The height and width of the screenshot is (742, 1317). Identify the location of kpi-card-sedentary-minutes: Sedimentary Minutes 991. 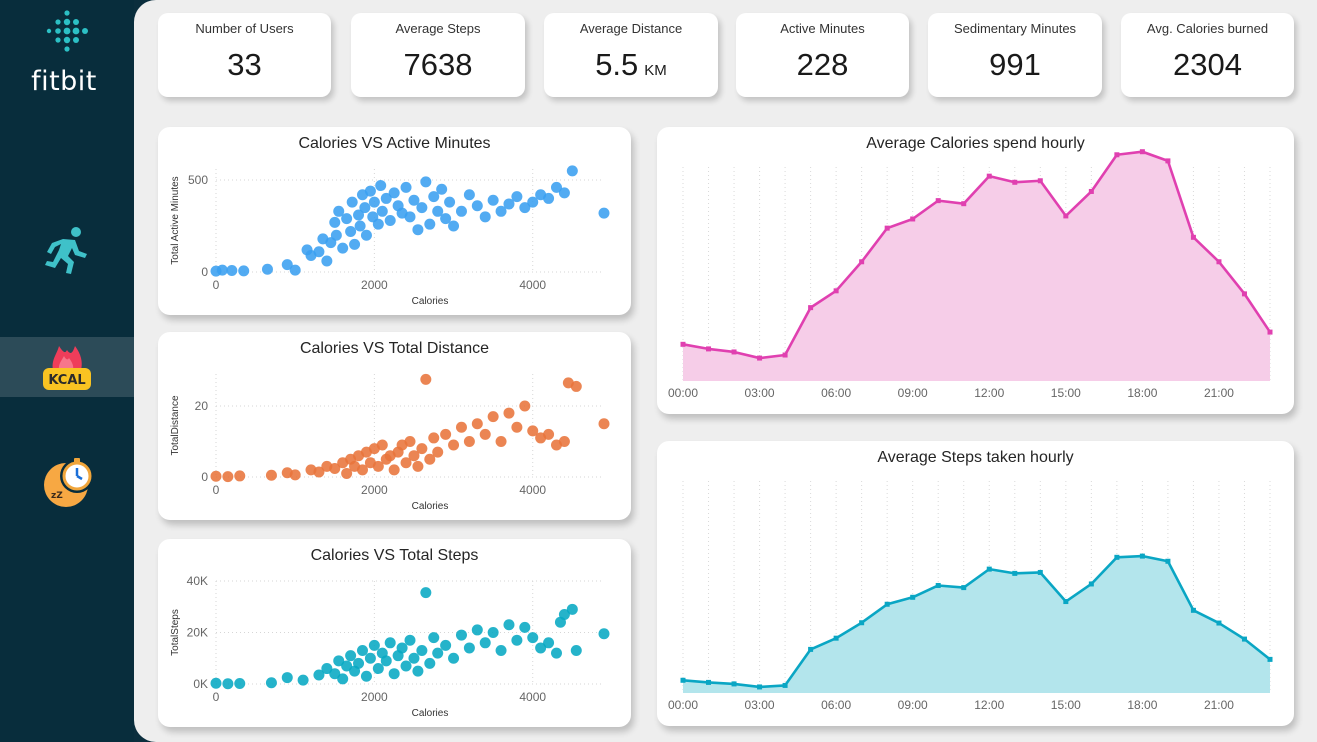
(1015, 55).